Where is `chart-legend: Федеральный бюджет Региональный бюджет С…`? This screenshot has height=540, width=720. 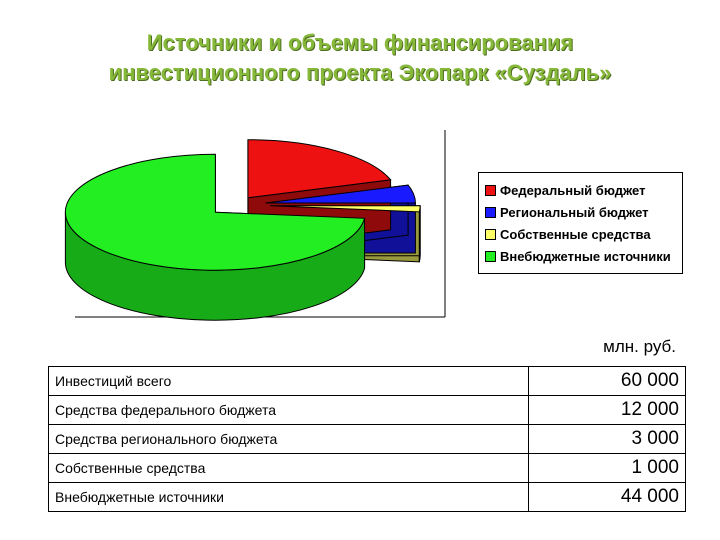 chart-legend: Федеральный бюджет Региональный бюджет С… is located at coordinates (580, 223).